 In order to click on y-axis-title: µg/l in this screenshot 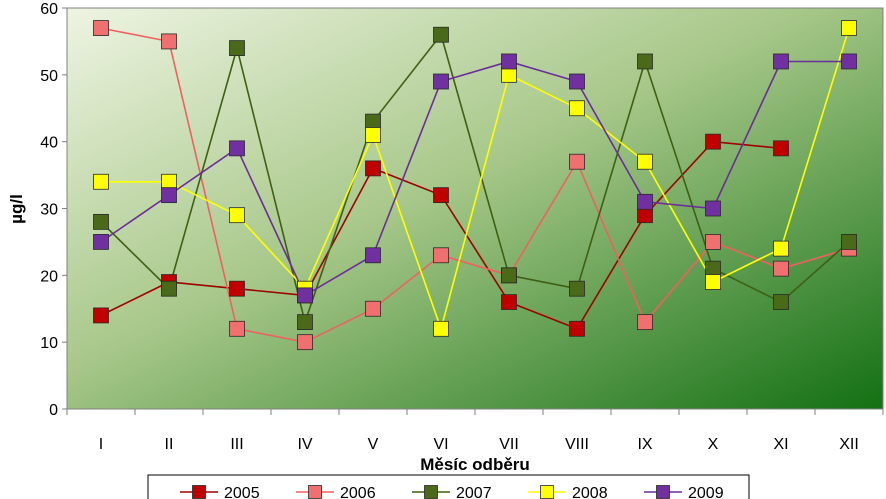, I will do `click(16, 209)`.